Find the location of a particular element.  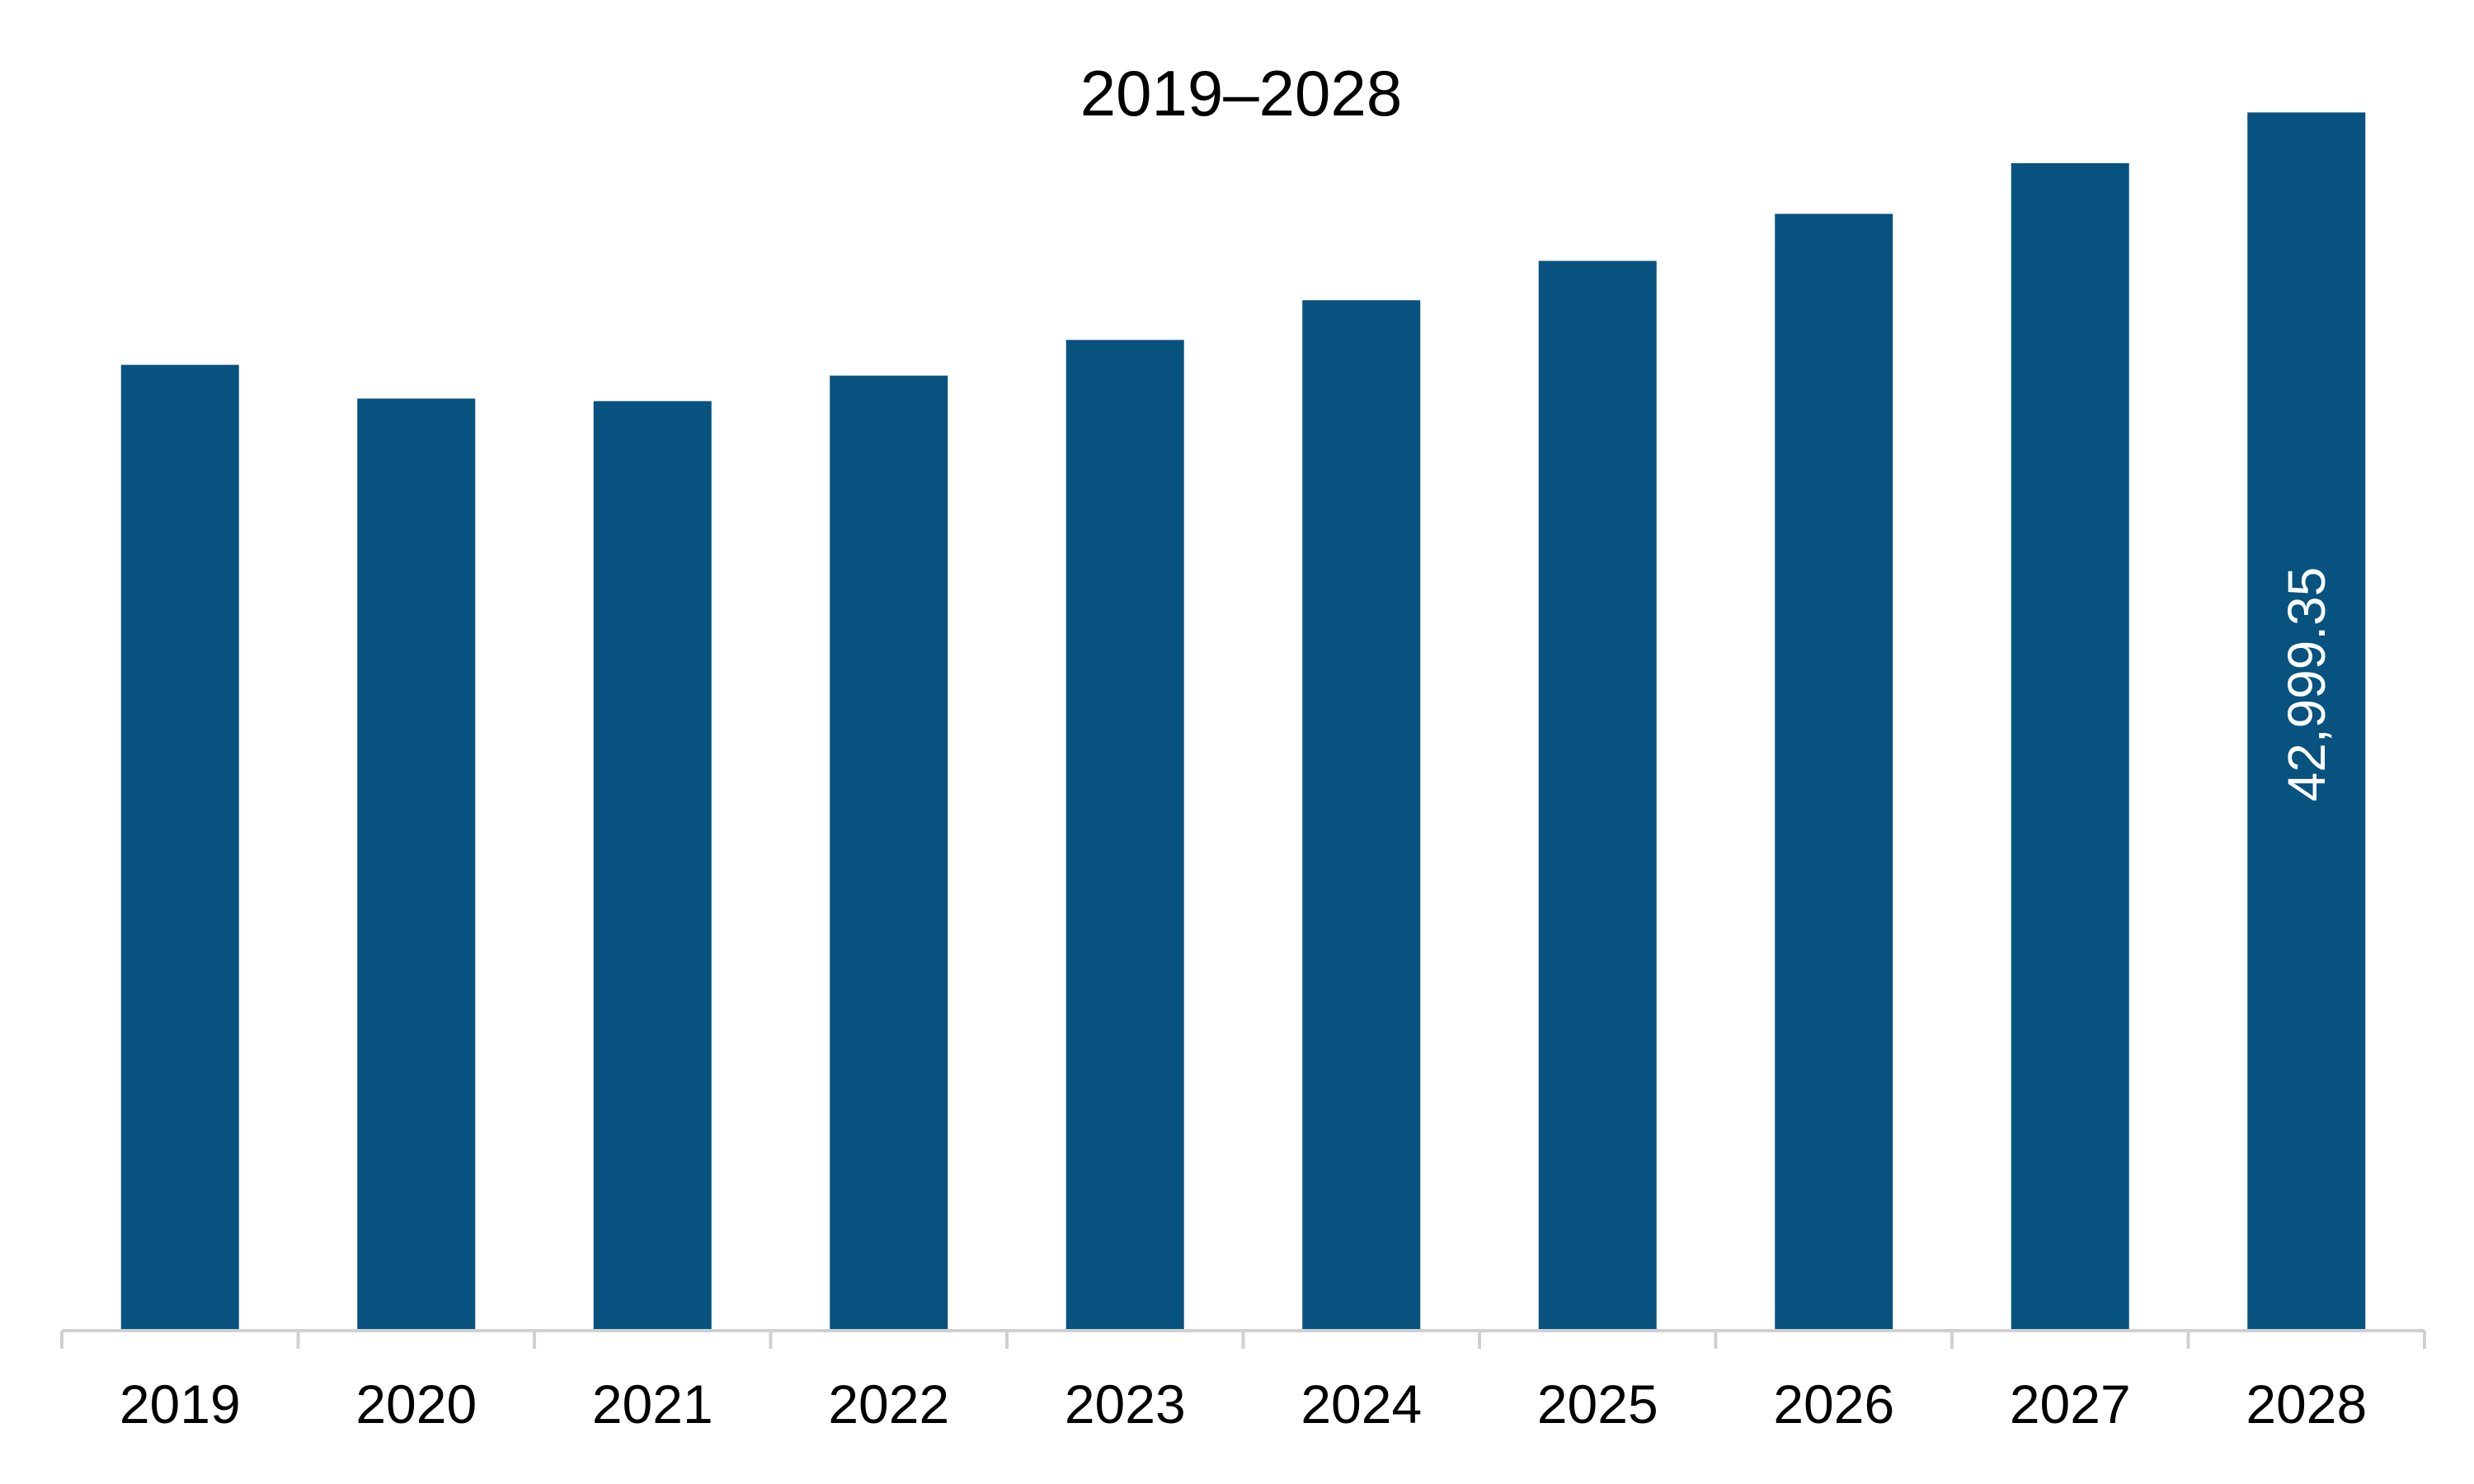

x-axis-tick-labels: 2019 2020 2021 2022 2023 2024 2025 2026 2027 2028 is located at coordinates (1243, 1404).